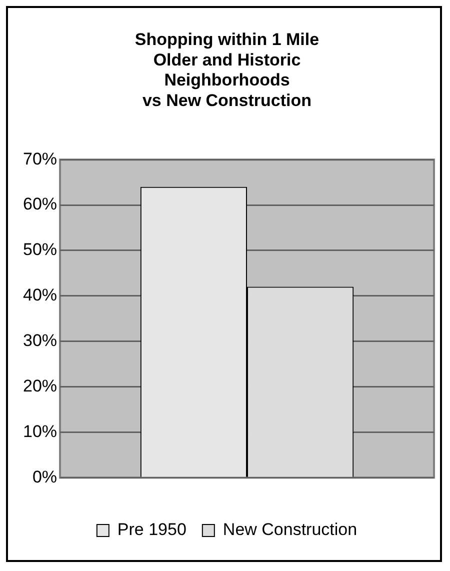 This screenshot has height=571, width=450. I want to click on y-tick-label: 10%, so click(40, 431).